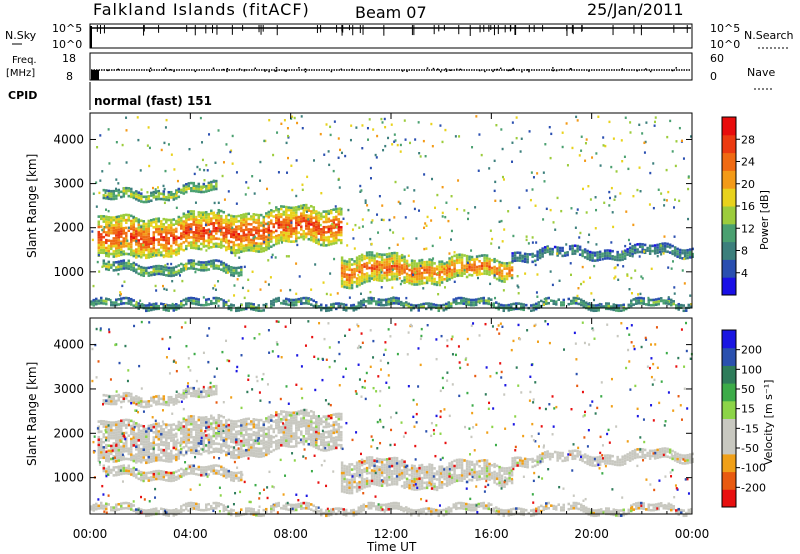 Image resolution: width=800 pixels, height=554 pixels. I want to click on nsearch-tick-top: 10^5, so click(725, 28).